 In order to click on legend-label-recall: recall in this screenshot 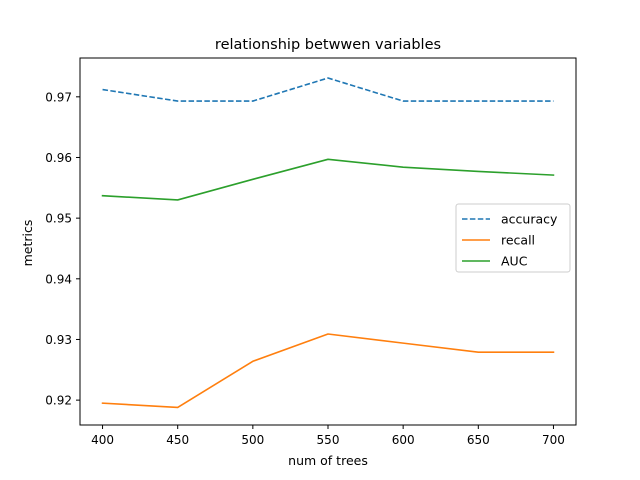, I will do `click(518, 240)`.